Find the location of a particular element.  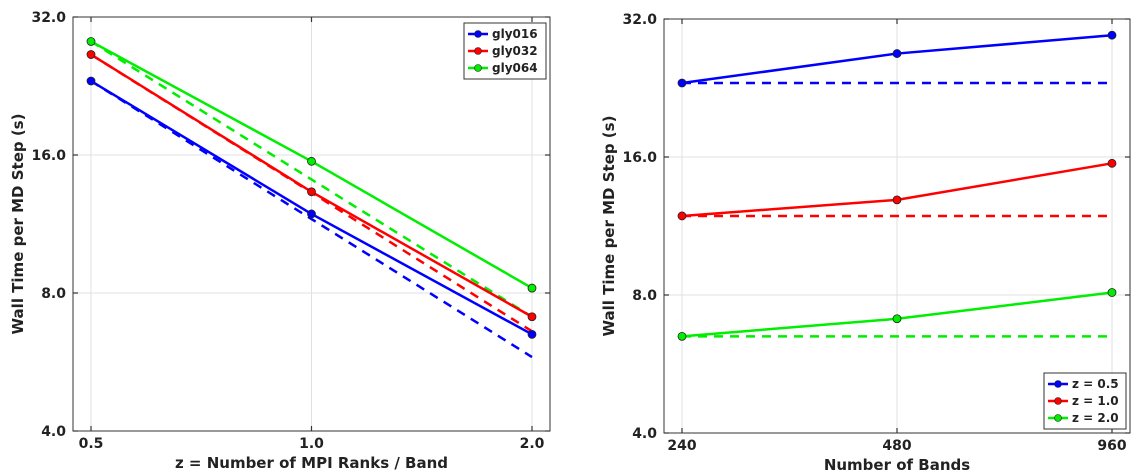

legend: z = 0.5 z = 1.0 z = 2.0 is located at coordinates (1085, 401).